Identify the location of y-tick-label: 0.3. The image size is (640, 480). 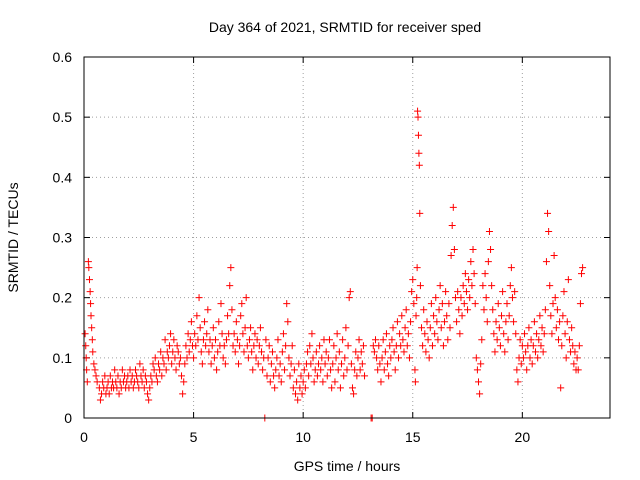
(63, 238).